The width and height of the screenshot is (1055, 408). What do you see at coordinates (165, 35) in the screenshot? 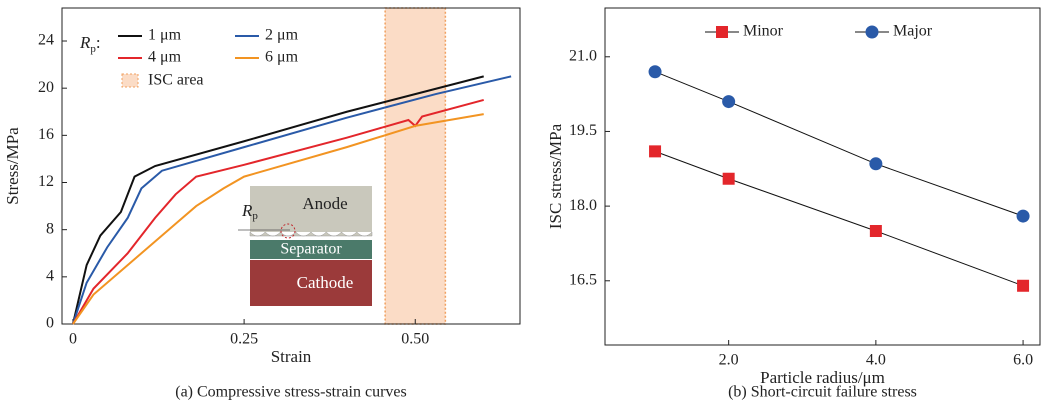
I see `legend-label: 1 μm` at bounding box center [165, 35].